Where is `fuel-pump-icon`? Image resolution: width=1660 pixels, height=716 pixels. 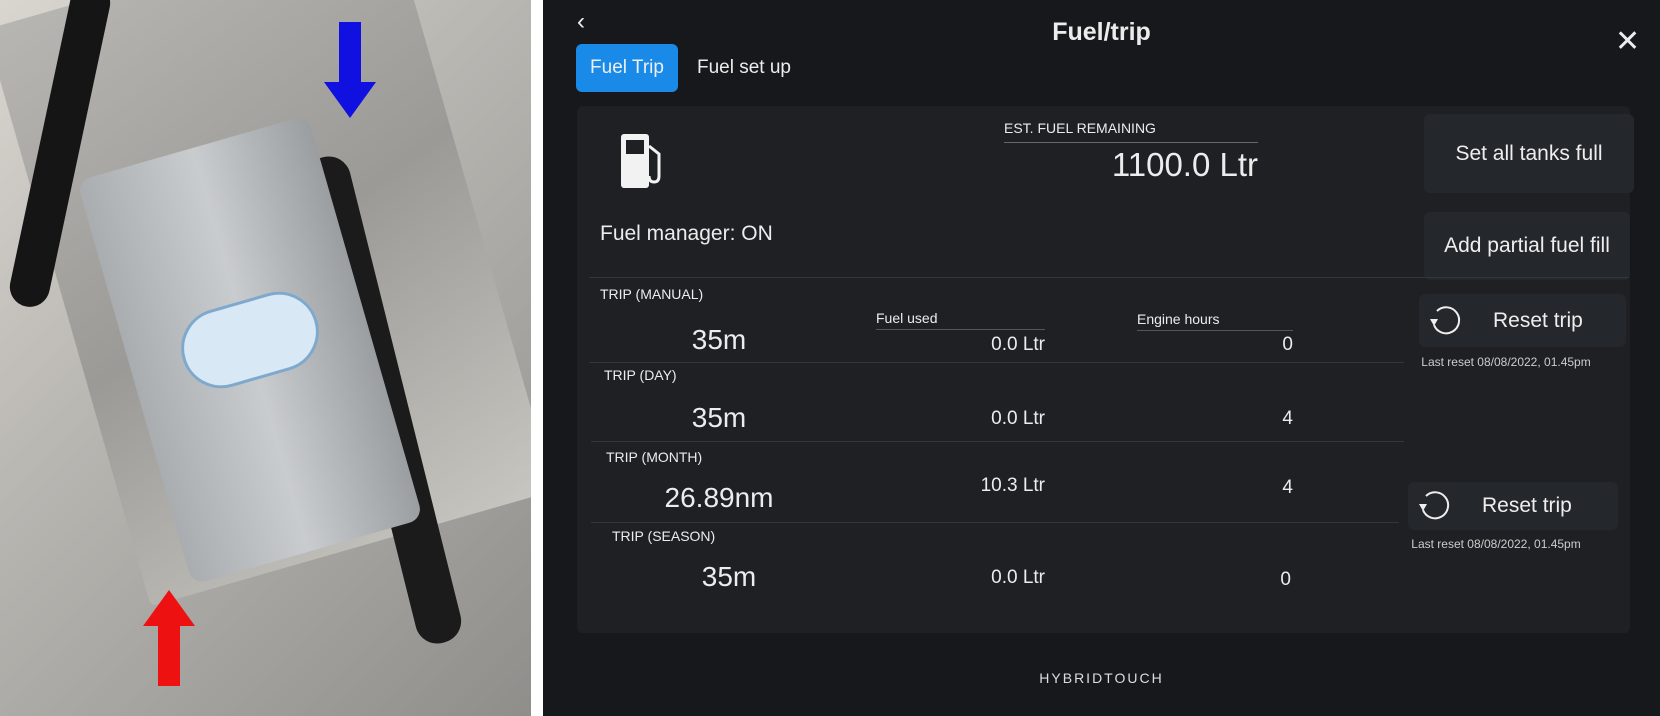
fuel-pump-icon is located at coordinates (641, 161).